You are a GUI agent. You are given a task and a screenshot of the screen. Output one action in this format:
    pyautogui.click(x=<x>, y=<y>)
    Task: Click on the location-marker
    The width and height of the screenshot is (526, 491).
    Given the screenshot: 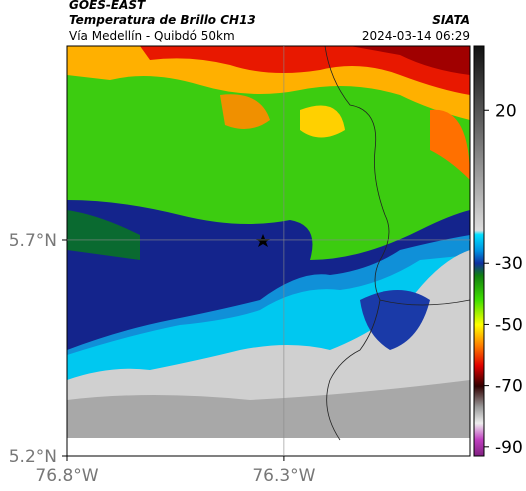 What is the action you would take?
    pyautogui.click(x=263, y=240)
    